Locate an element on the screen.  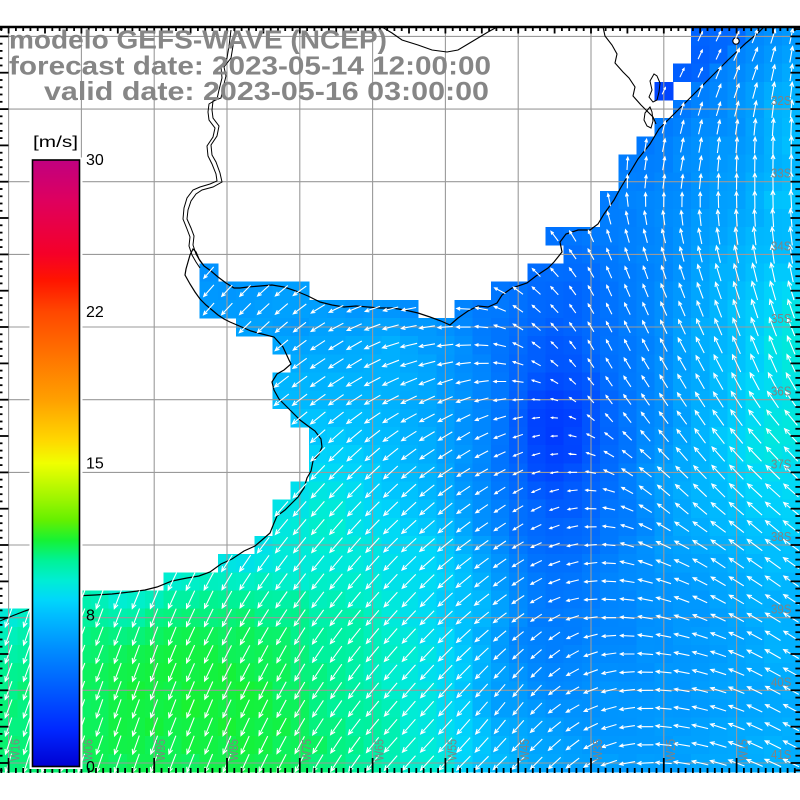
svg-text: W25 is located at coordinates (671, 750).